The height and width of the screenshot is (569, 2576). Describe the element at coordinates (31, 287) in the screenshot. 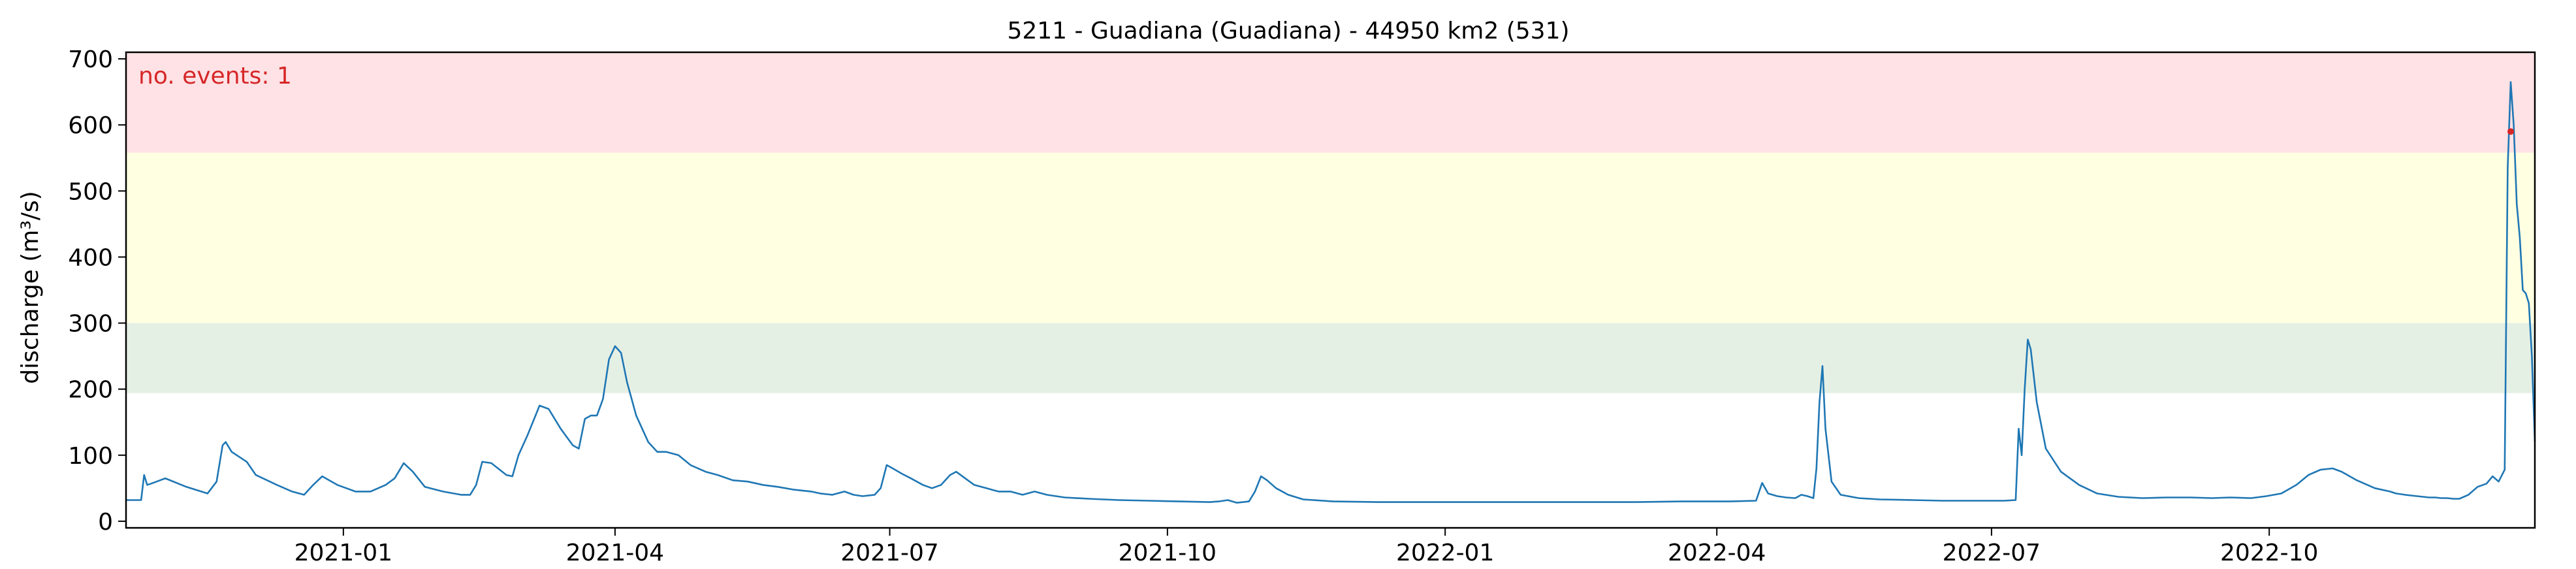

I see `y-axis-label: discharge (m³/s)` at that location.